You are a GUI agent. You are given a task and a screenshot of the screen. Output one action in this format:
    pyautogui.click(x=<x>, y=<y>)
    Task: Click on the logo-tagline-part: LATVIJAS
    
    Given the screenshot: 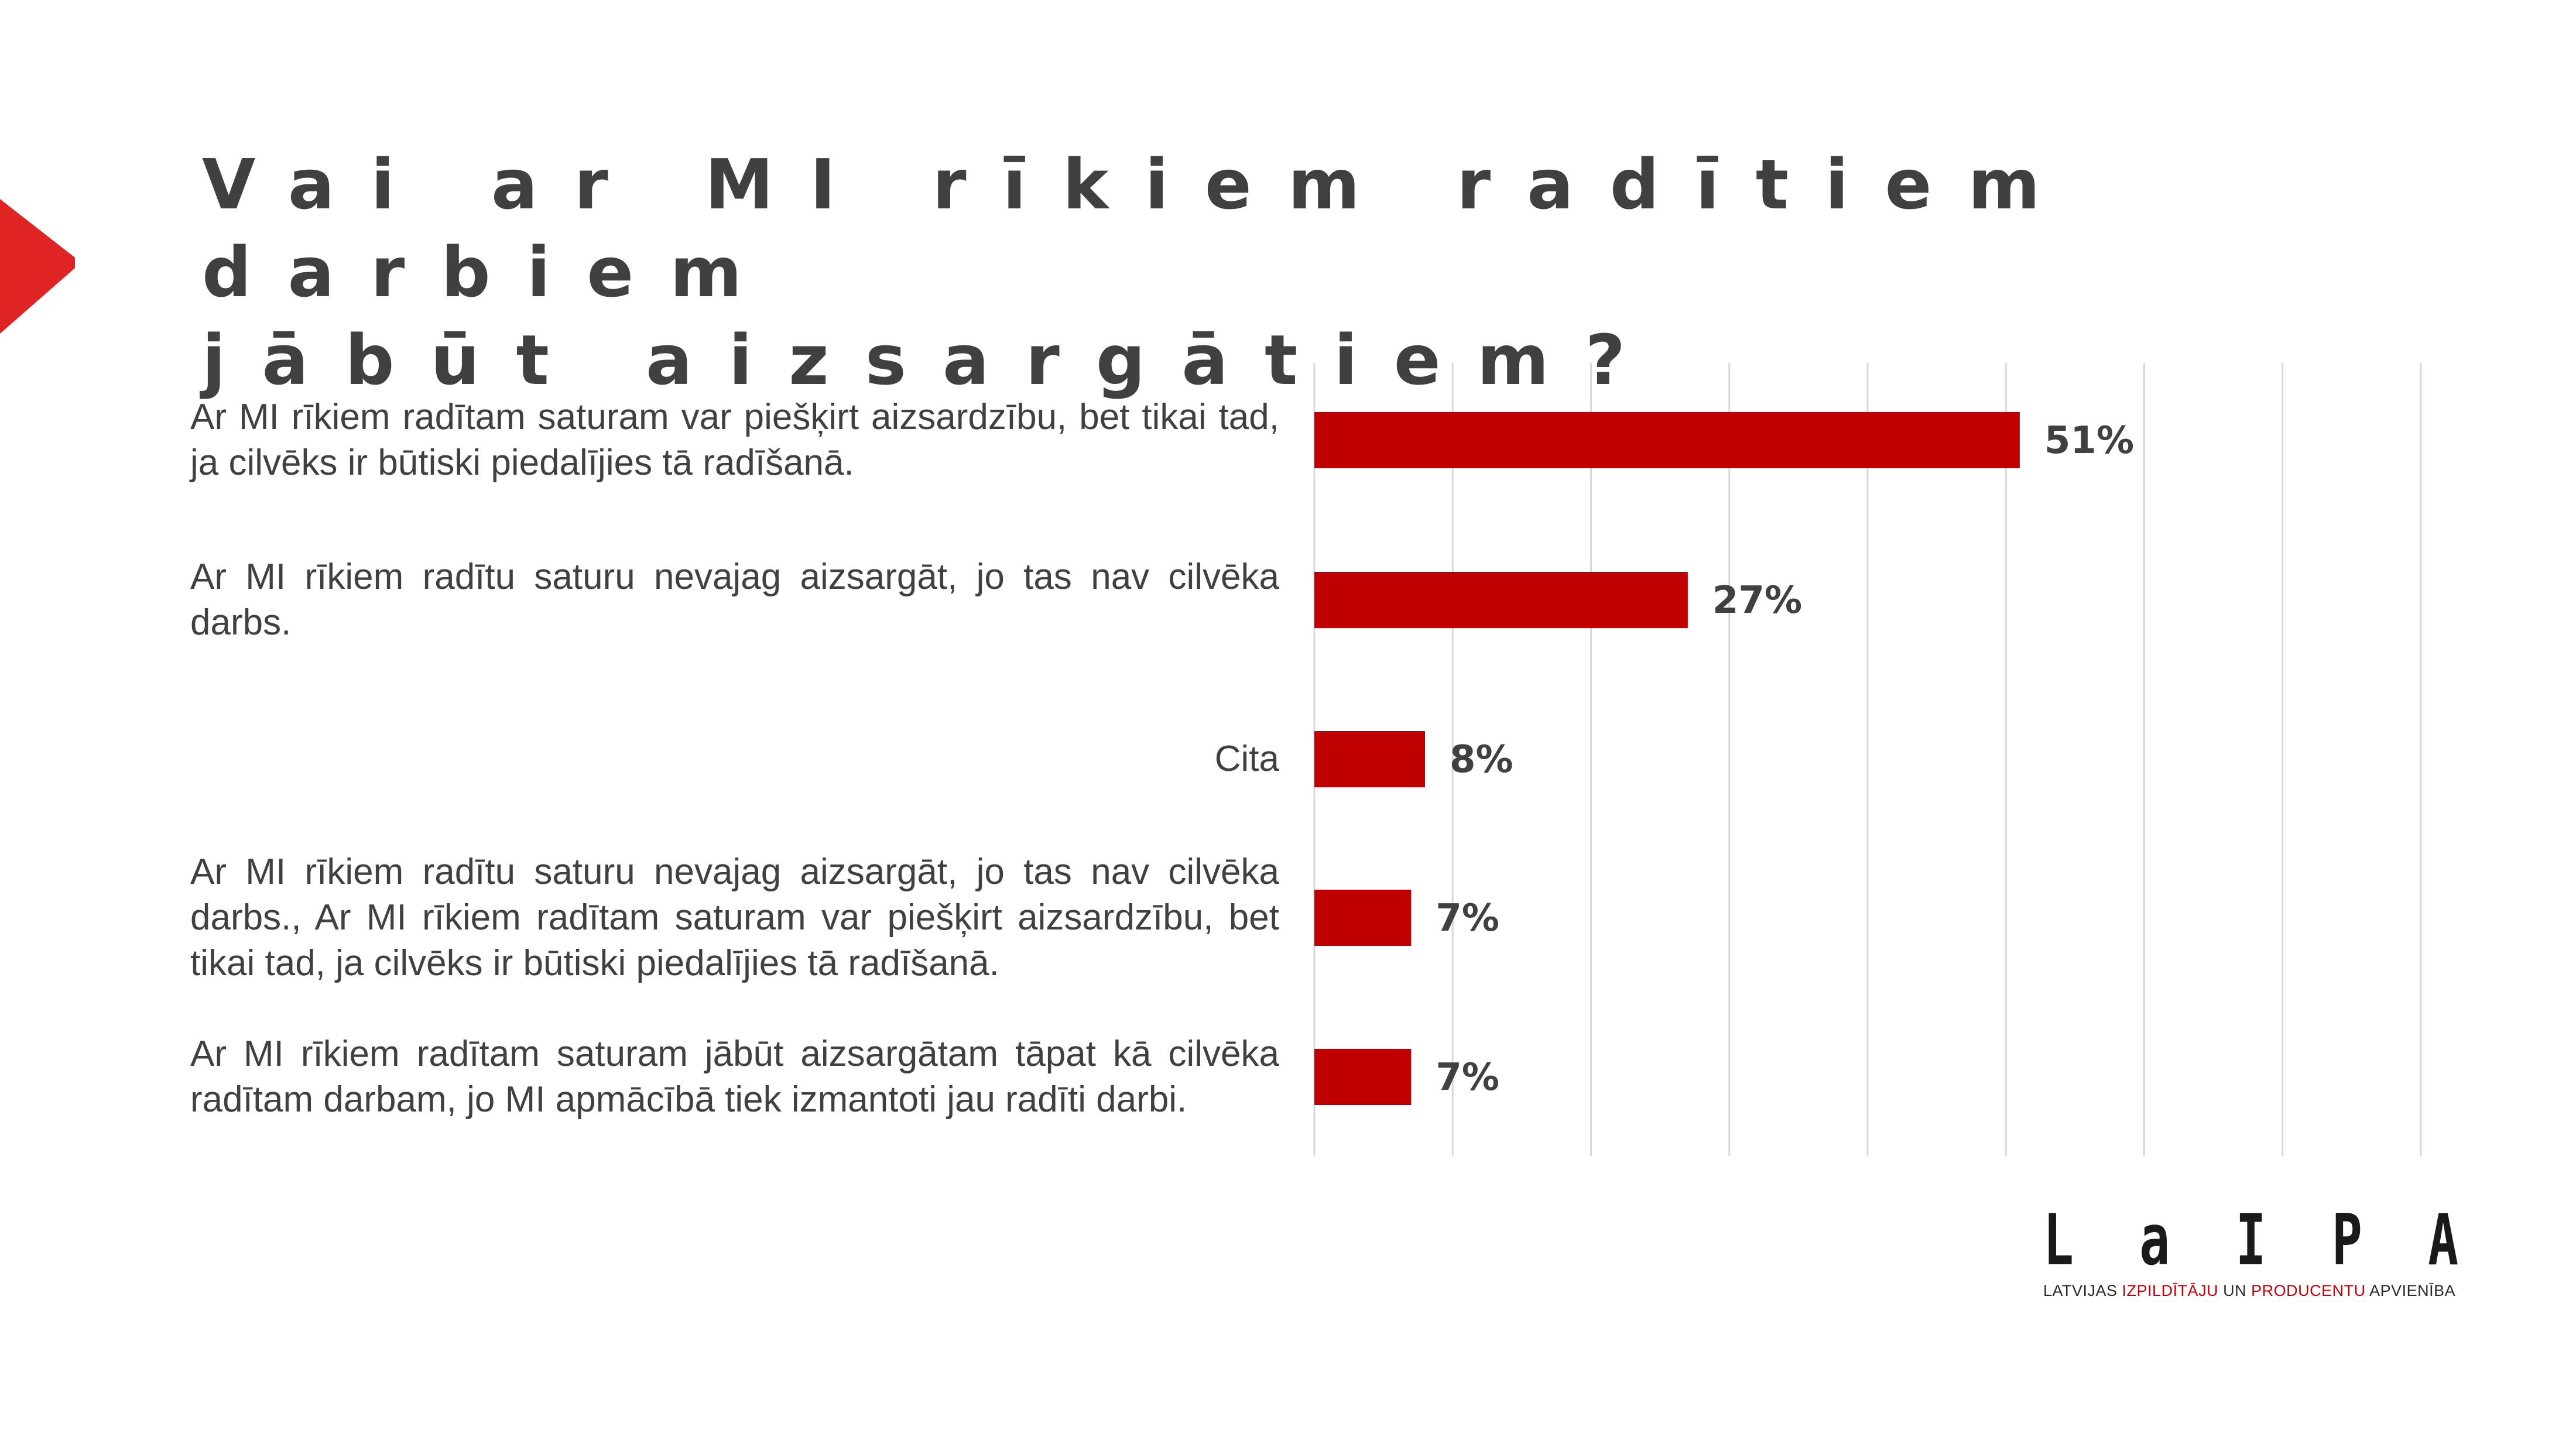 What is the action you would take?
    pyautogui.click(x=2082, y=1290)
    